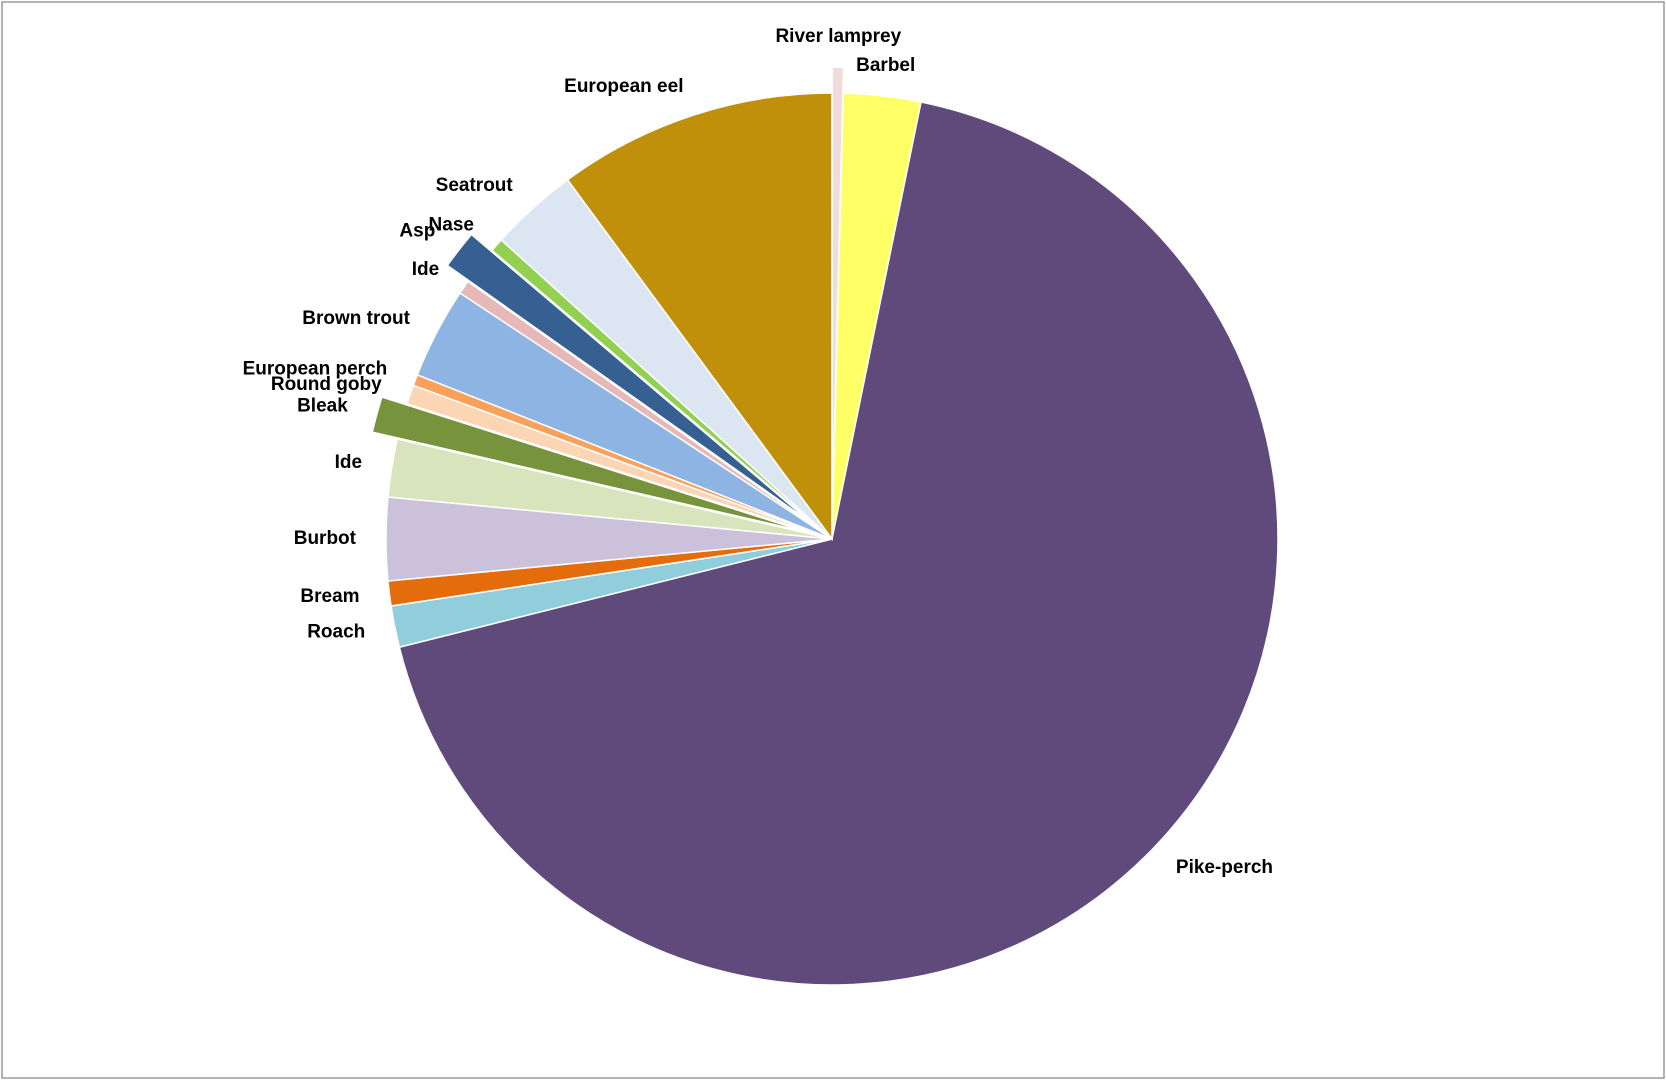  What do you see at coordinates (356, 318) in the screenshot?
I see `slice-label: Brown trout` at bounding box center [356, 318].